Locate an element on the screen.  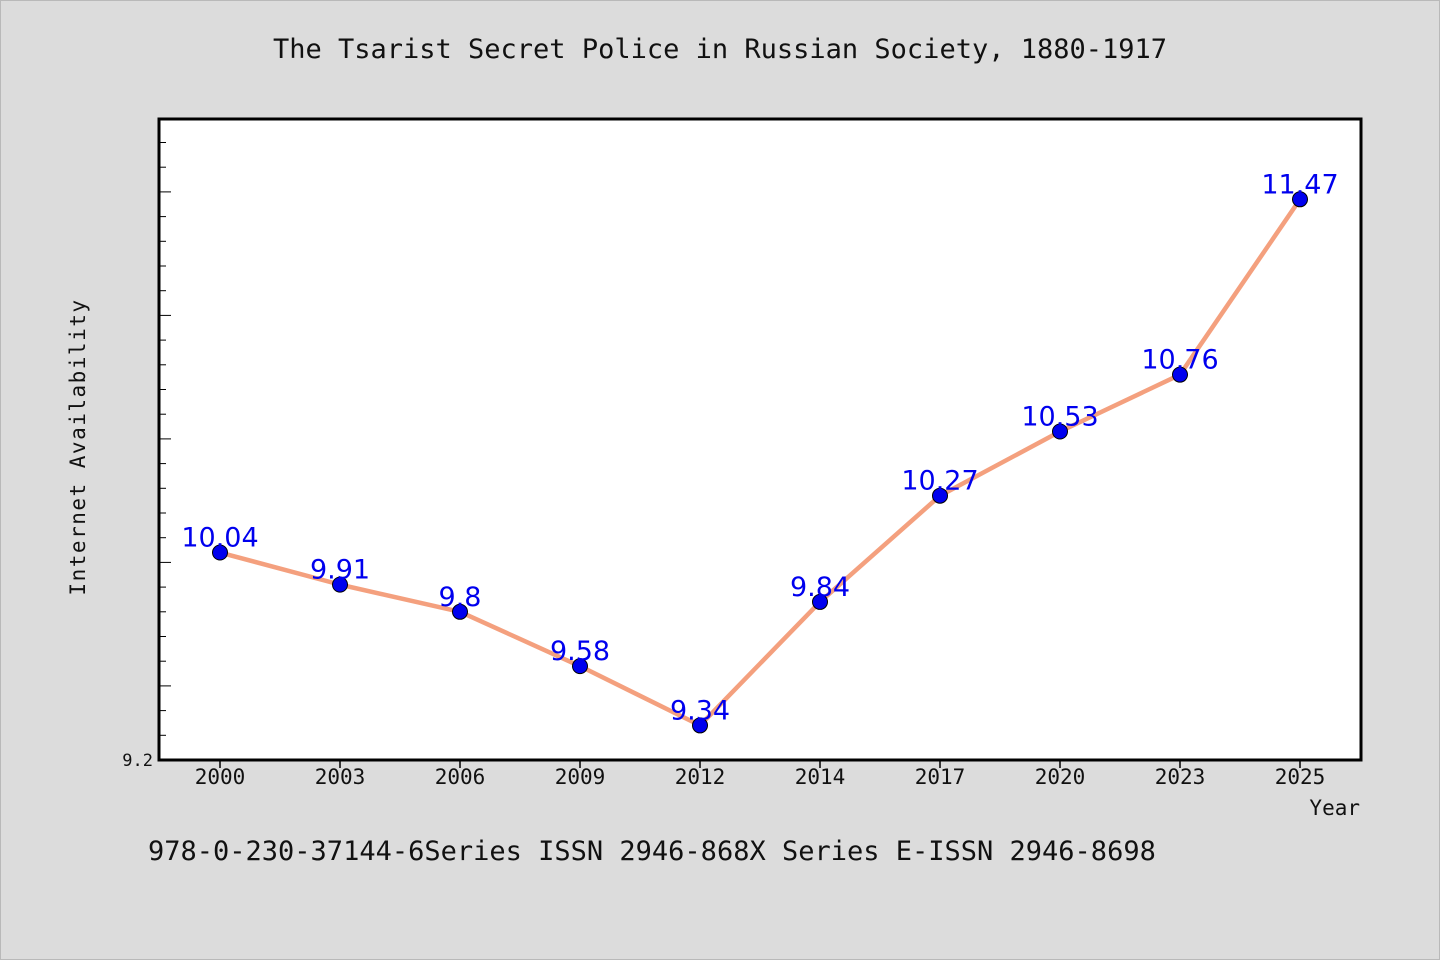
x-tick-label: 2020 is located at coordinates (1060, 777).